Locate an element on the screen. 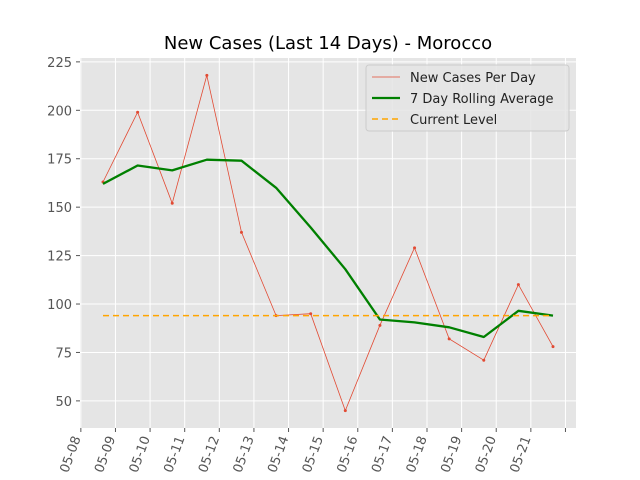  y-tick-label: 75 is located at coordinates (63, 353).